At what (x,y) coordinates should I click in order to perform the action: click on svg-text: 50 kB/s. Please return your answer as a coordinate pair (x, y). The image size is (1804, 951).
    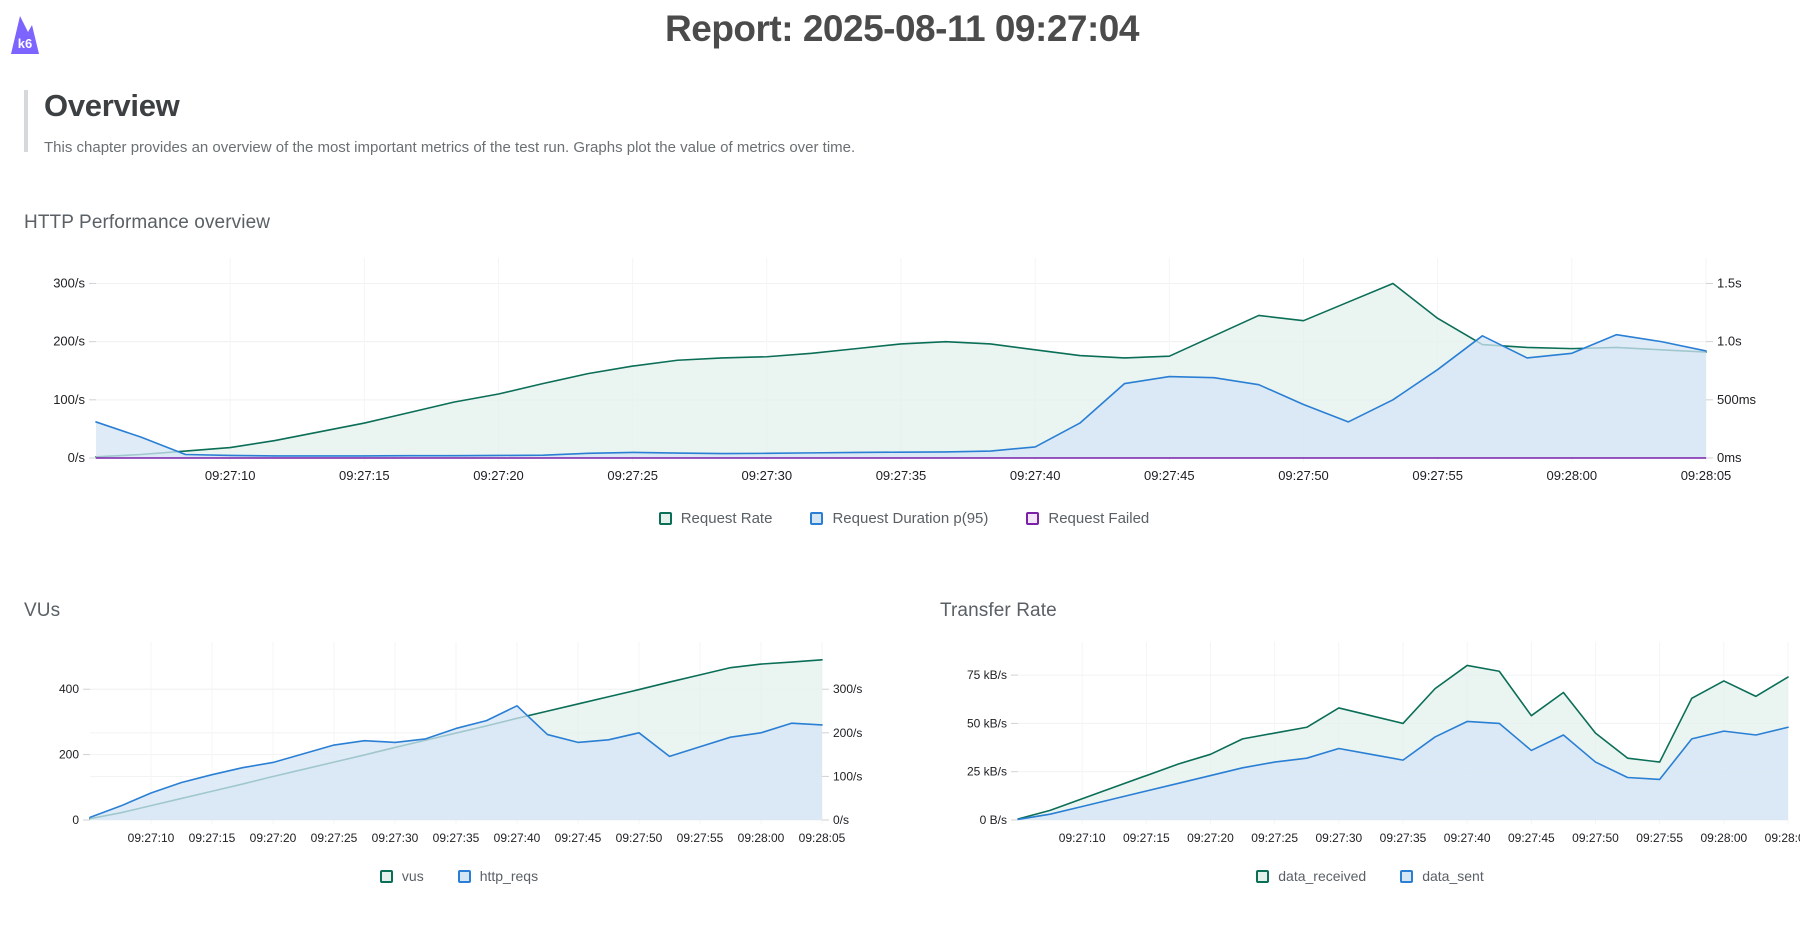
    Looking at the image, I should click on (987, 723).